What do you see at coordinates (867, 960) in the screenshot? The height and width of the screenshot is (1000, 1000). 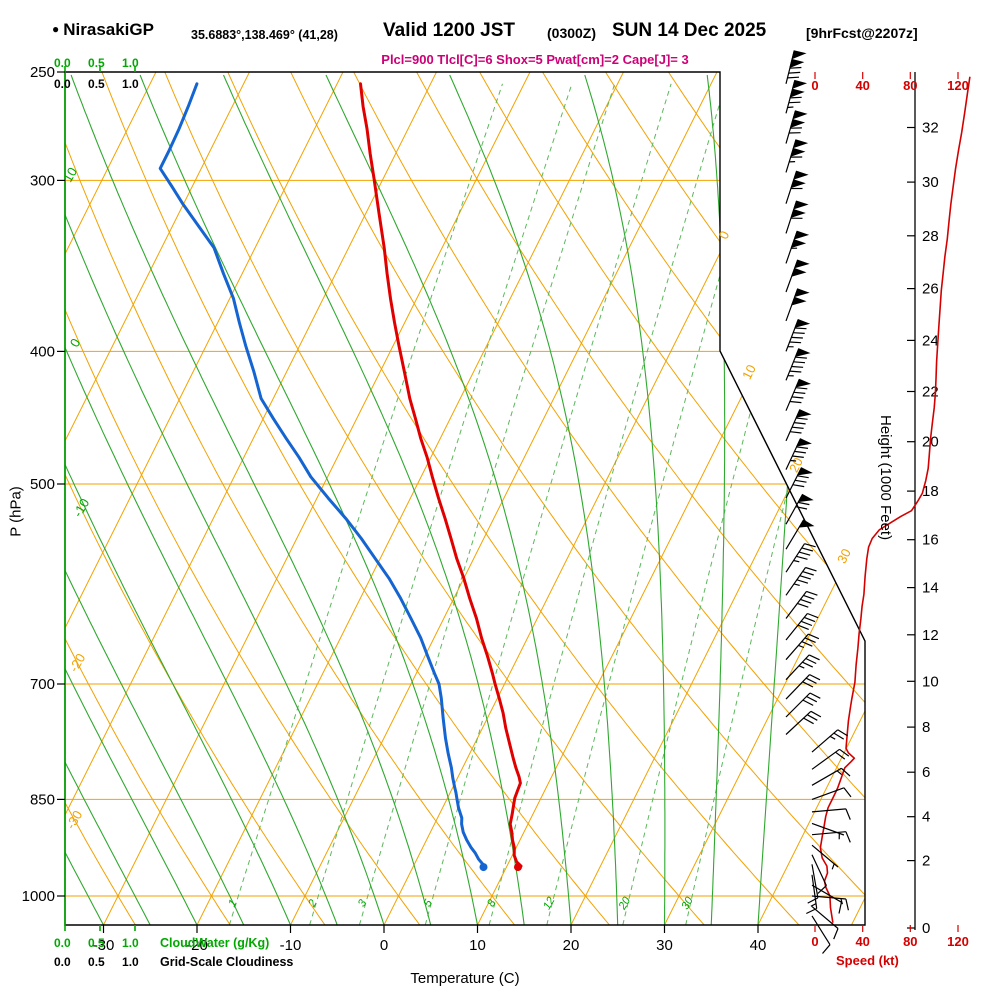 I see `speed-axis-title: Speed (kt)` at bounding box center [867, 960].